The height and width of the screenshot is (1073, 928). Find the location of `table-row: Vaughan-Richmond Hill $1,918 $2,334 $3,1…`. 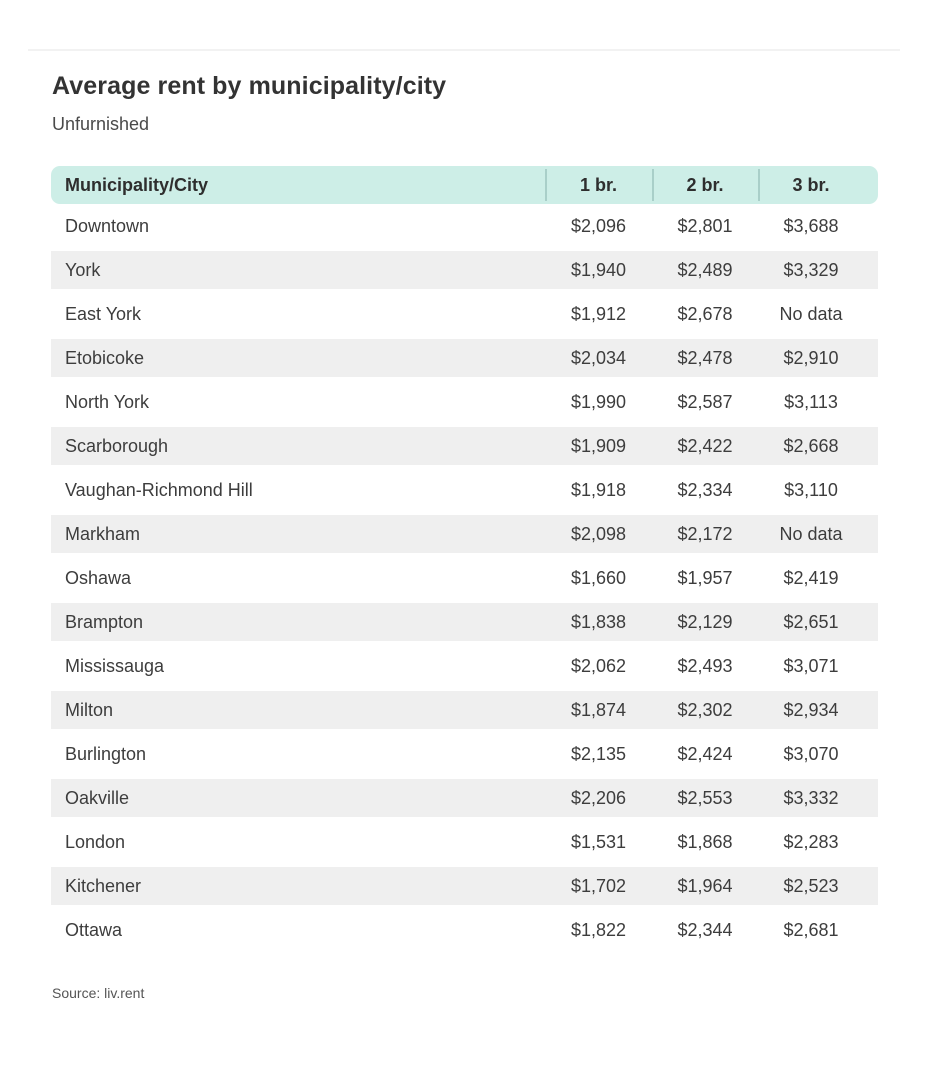

table-row: Vaughan-Richmond Hill $1,918 $2,334 $3,1… is located at coordinates (464, 490).